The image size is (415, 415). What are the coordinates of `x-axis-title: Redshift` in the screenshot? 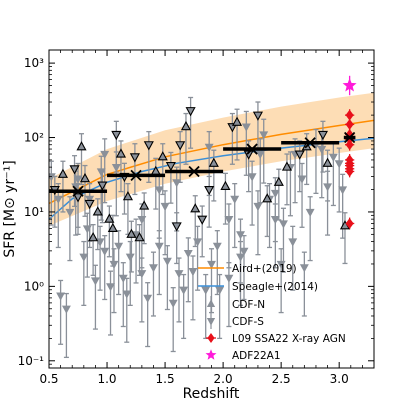 It's located at (211, 394).